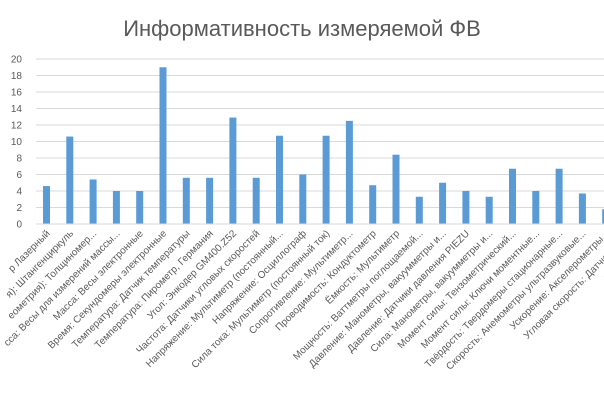  Describe the element at coordinates (17, 60) in the screenshot. I see `y-tick-label: 20` at that location.